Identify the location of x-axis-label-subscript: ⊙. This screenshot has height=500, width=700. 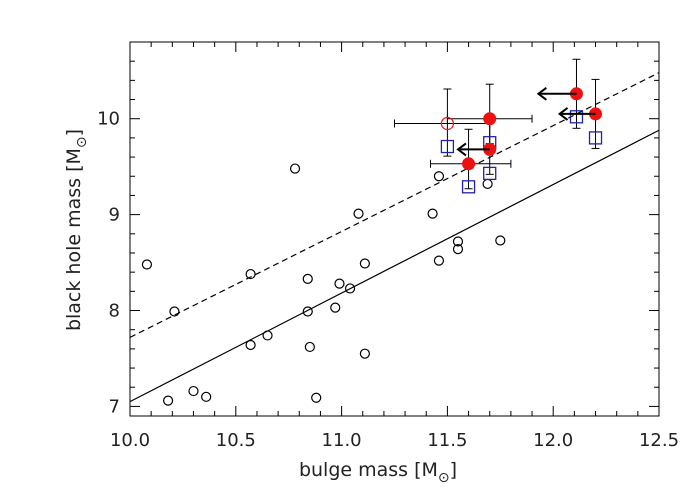
(444, 478).